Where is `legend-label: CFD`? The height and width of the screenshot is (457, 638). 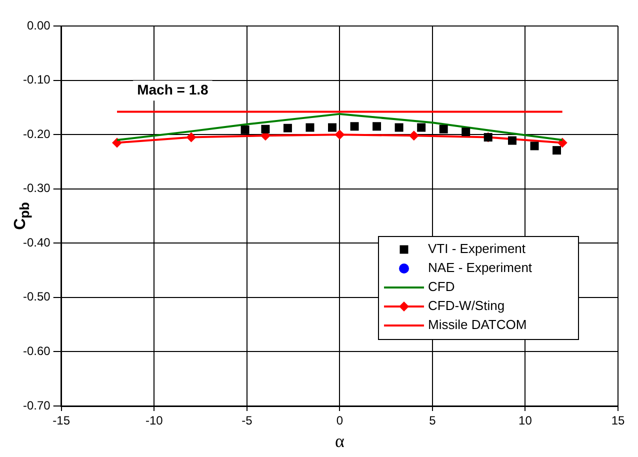
legend-label: CFD is located at coordinates (441, 286).